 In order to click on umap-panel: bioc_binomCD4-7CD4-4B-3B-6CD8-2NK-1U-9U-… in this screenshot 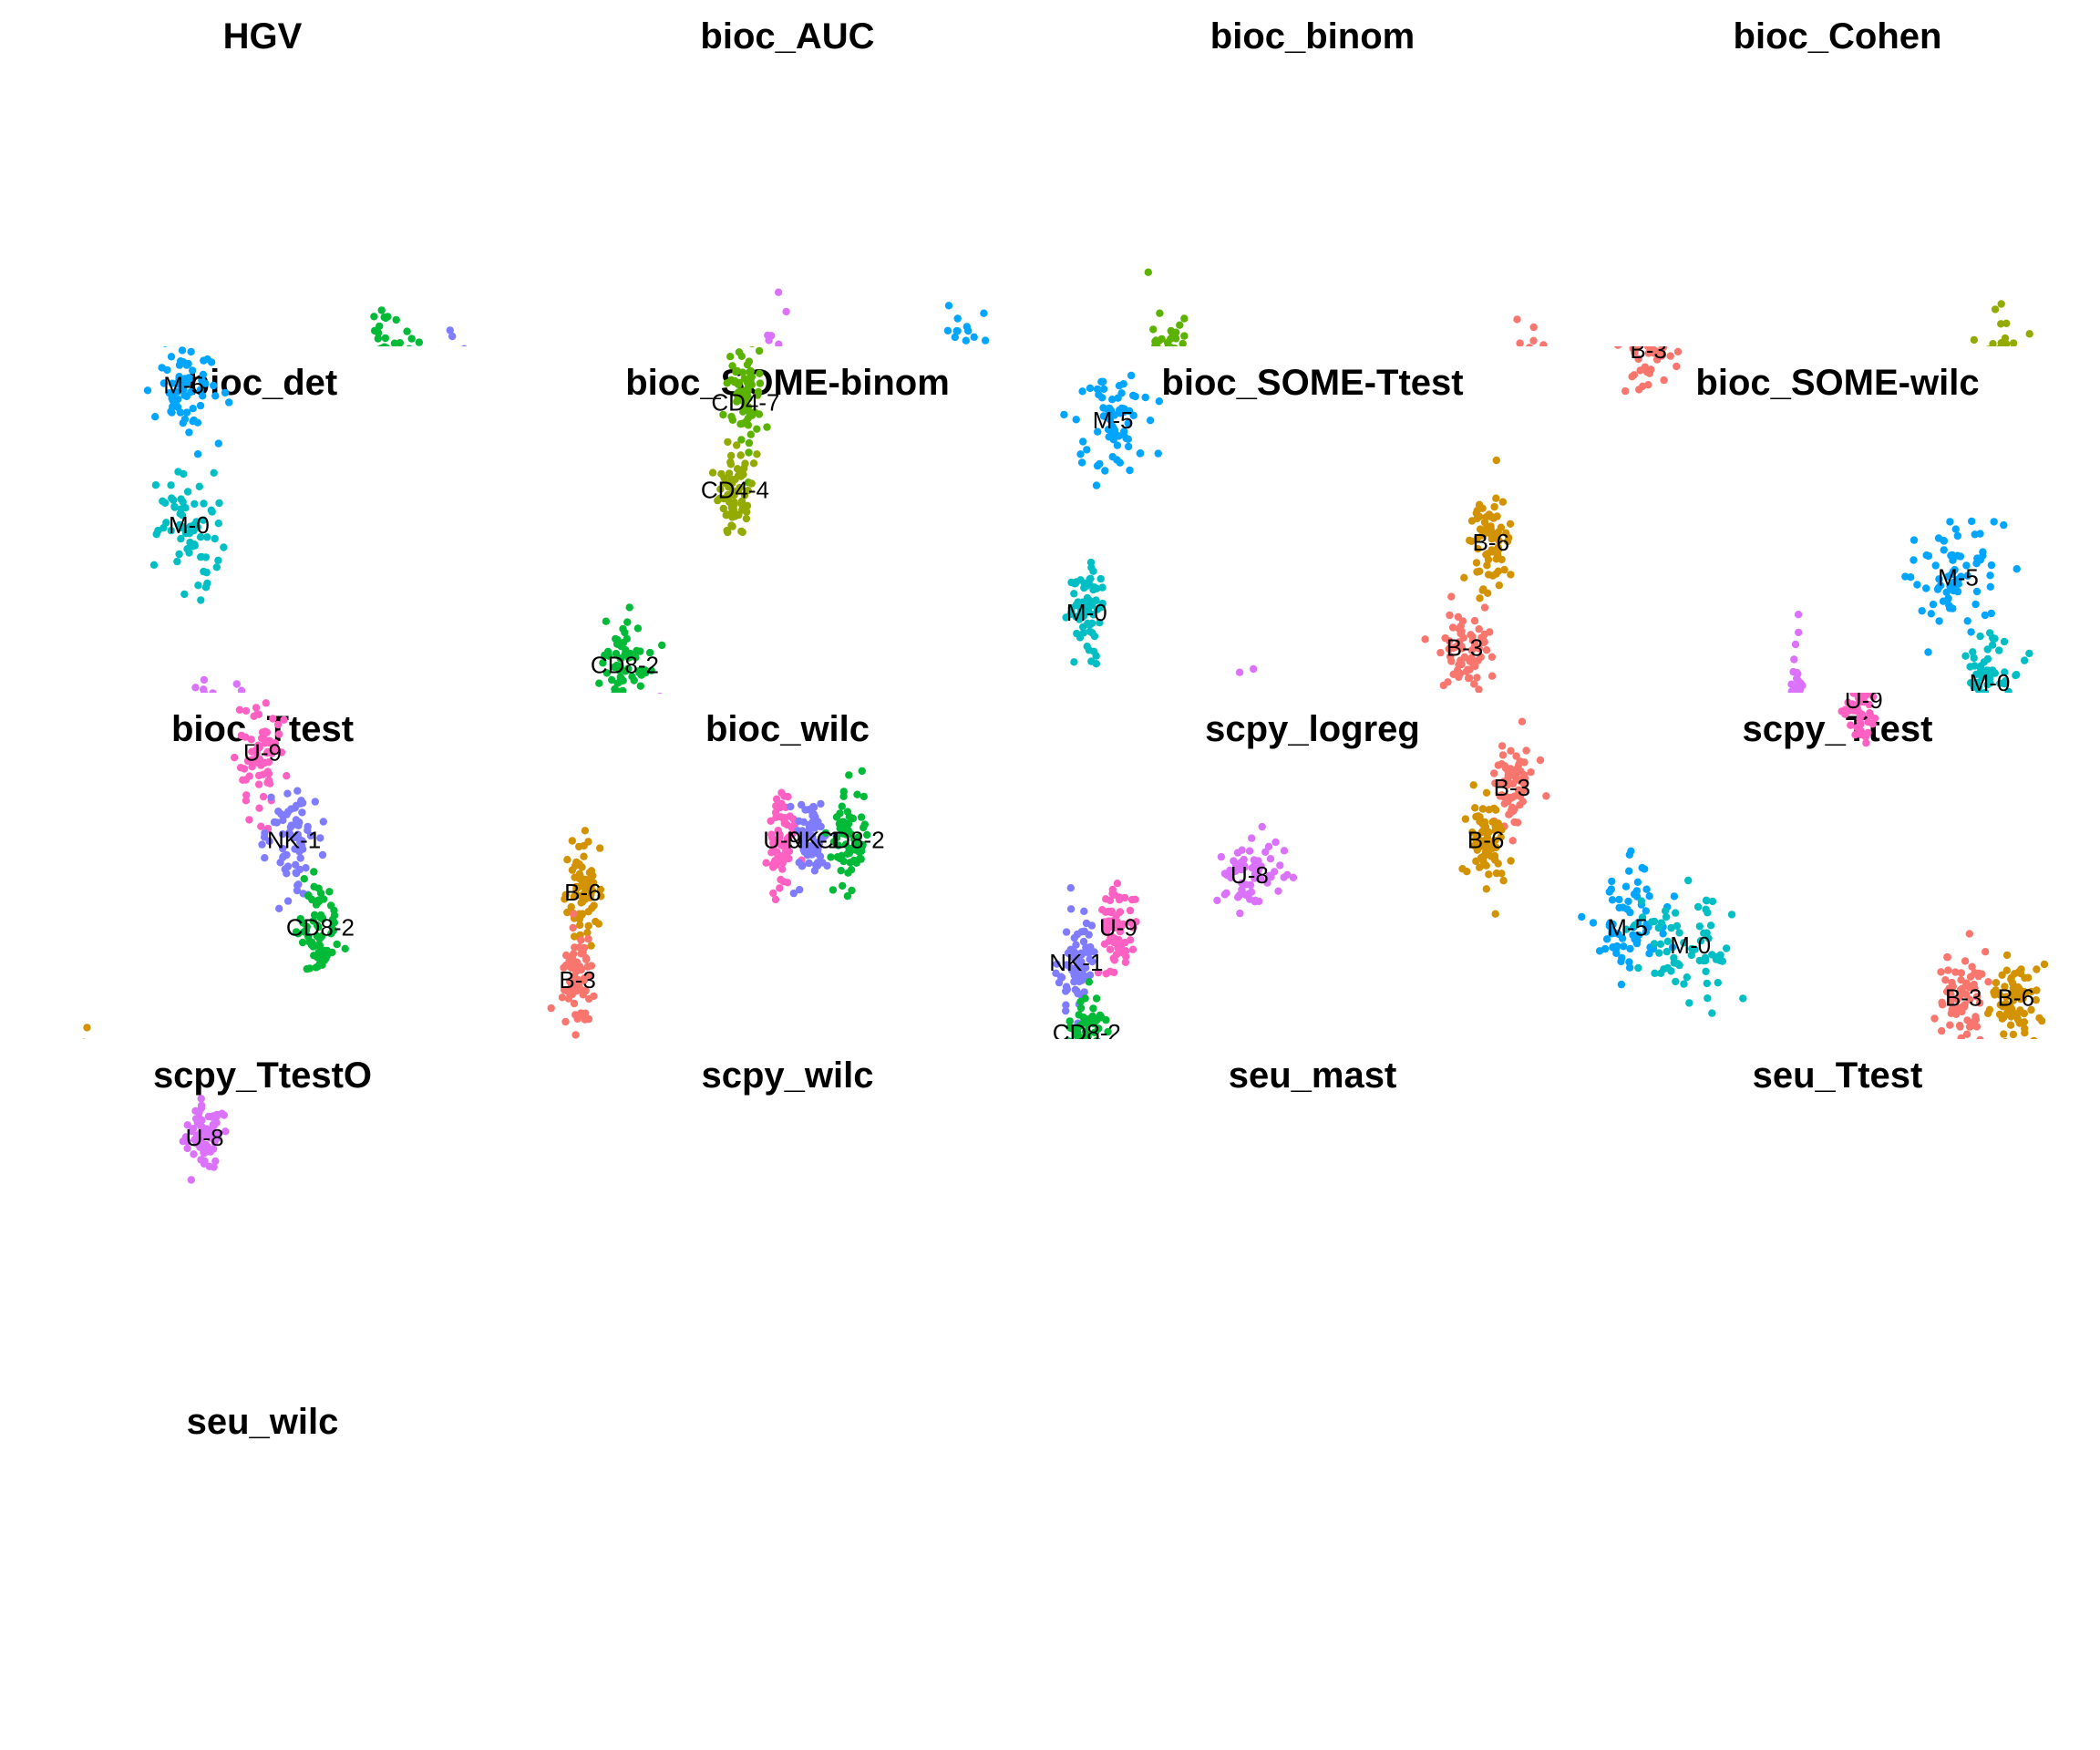, I will do `click(1312, 173)`.